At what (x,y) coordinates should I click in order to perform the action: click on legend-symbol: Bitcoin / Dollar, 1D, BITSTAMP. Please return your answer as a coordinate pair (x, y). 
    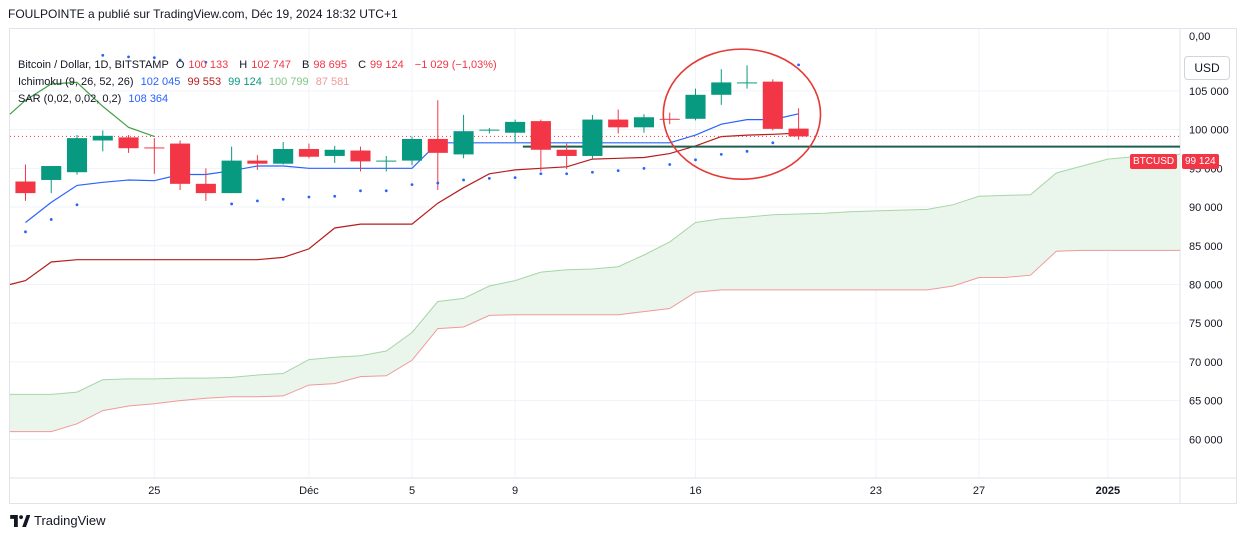
    Looking at the image, I should click on (93, 65).